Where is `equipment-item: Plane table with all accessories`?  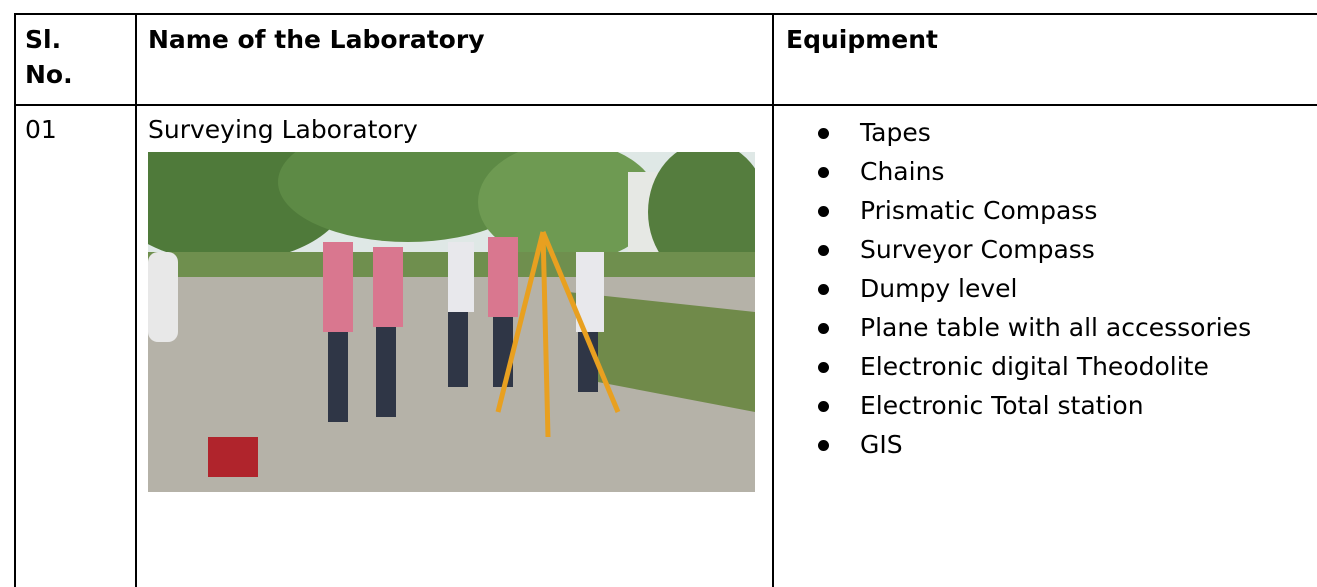 equipment-item: Plane table with all accessories is located at coordinates (1051, 327).